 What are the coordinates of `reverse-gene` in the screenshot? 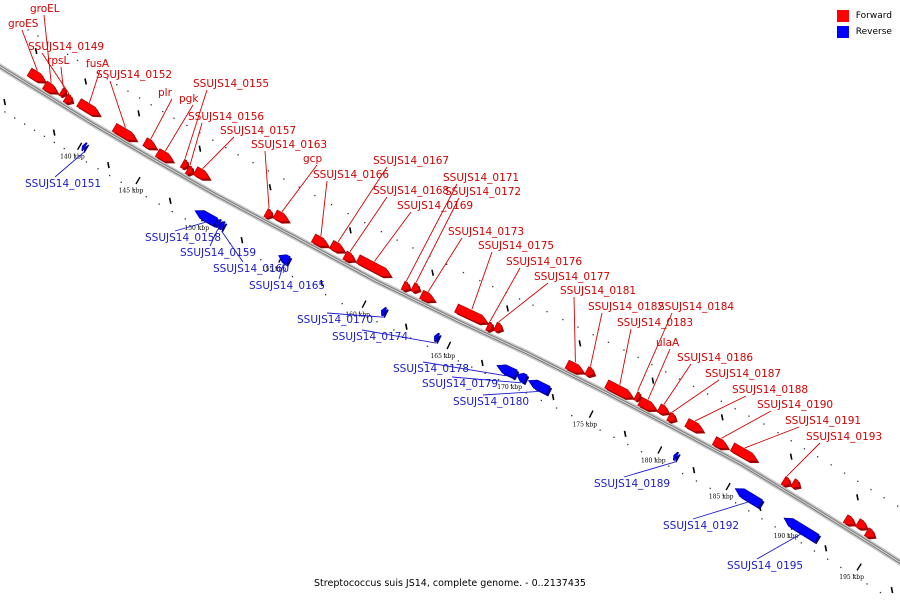 It's located at (508, 372).